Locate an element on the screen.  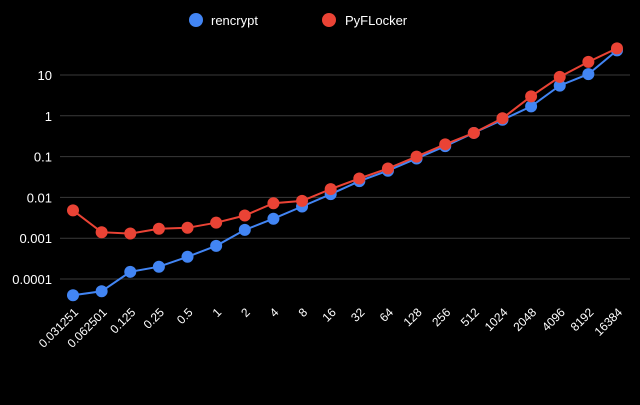
y-tick-label: 0.1 is located at coordinates (43, 157).